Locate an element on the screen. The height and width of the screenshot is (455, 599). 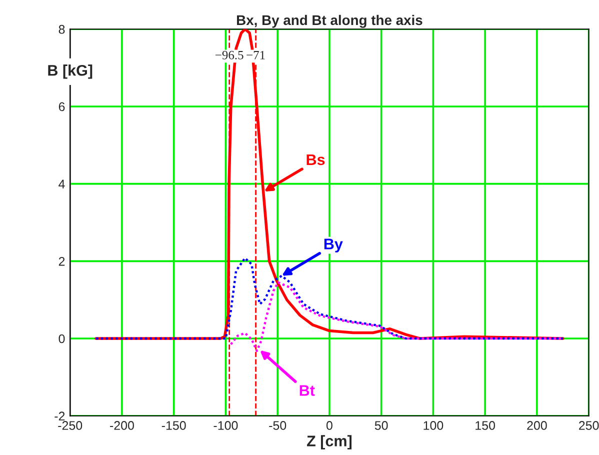
x-tick-label: 150 is located at coordinates (486, 425).